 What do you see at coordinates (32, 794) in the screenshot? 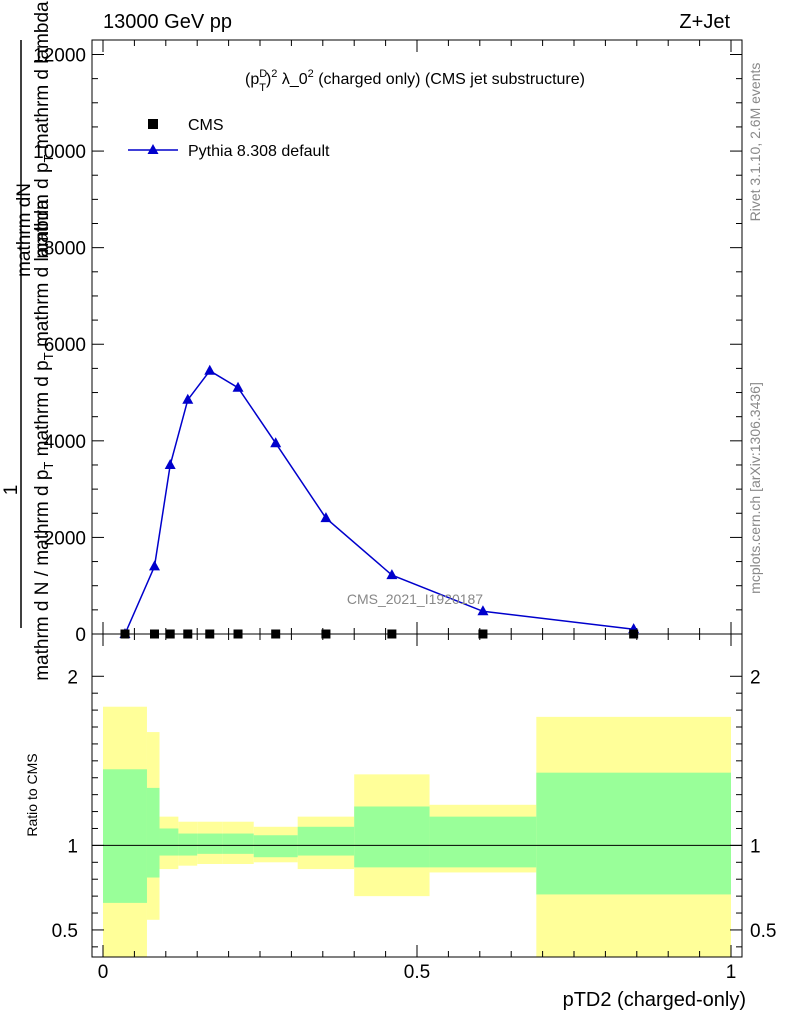
I see `ratio-ylabel: Ratio to CMS` at bounding box center [32, 794].